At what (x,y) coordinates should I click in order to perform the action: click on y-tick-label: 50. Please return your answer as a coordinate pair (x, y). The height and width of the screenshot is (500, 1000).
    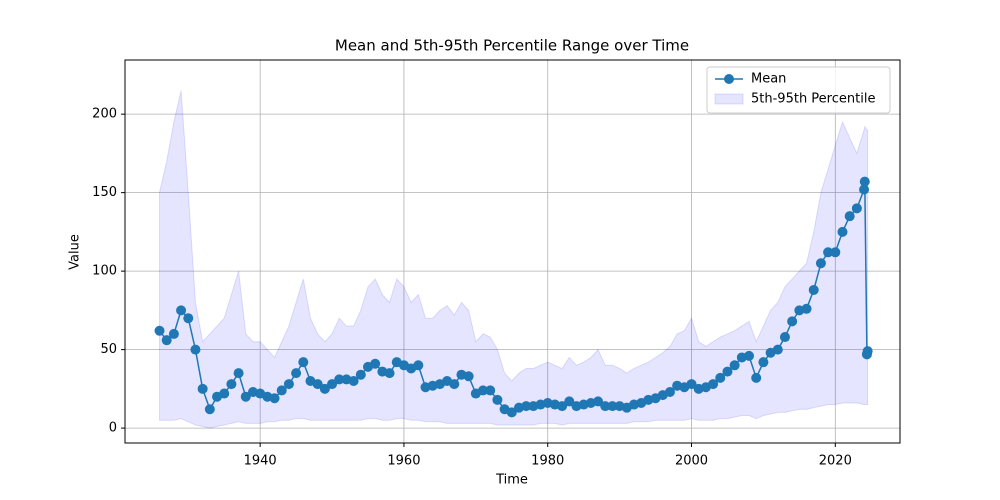
    Looking at the image, I should click on (108, 349).